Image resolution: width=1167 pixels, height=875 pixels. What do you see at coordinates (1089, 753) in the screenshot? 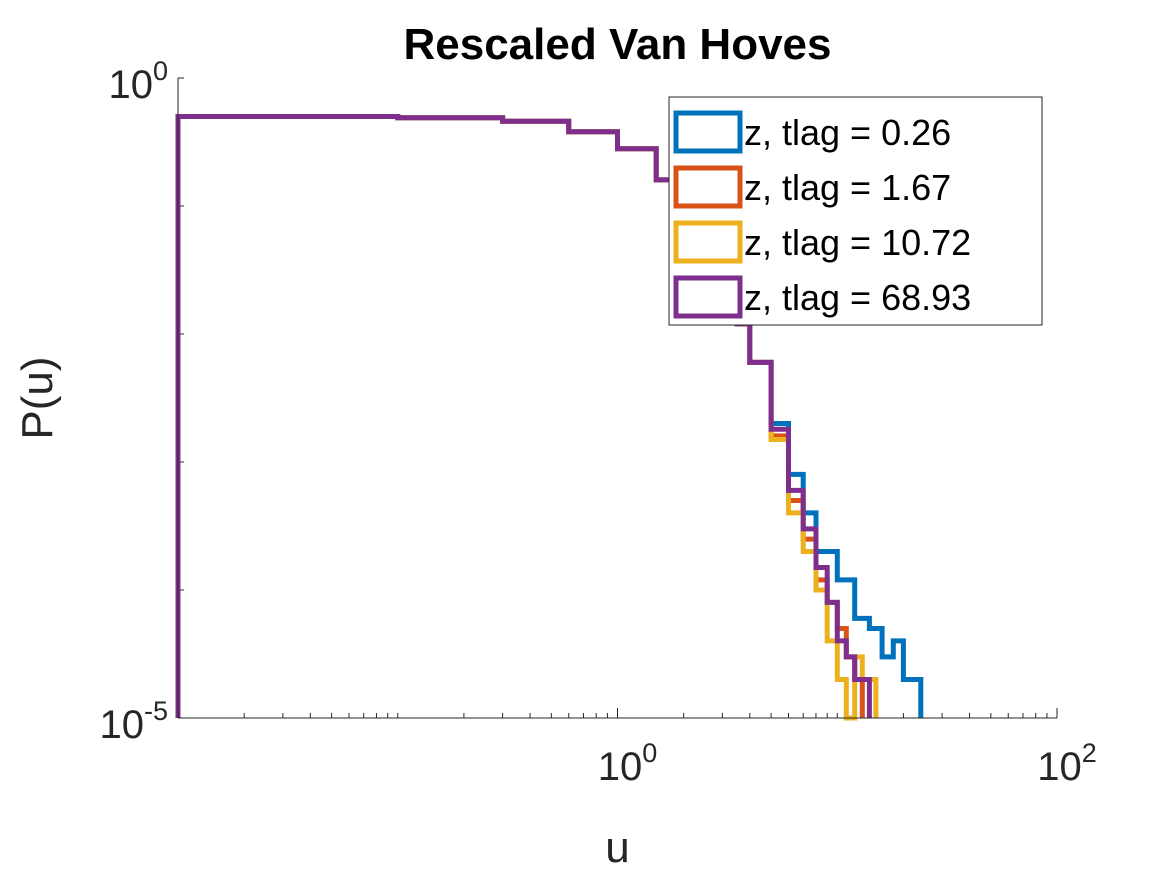
I see `x-tick-exponent: 2` at bounding box center [1089, 753].